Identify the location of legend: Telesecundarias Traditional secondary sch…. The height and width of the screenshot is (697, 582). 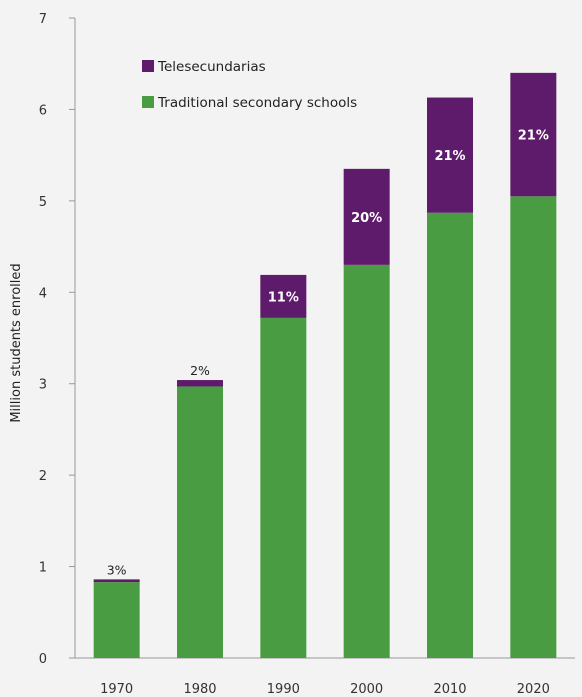
(249, 85).